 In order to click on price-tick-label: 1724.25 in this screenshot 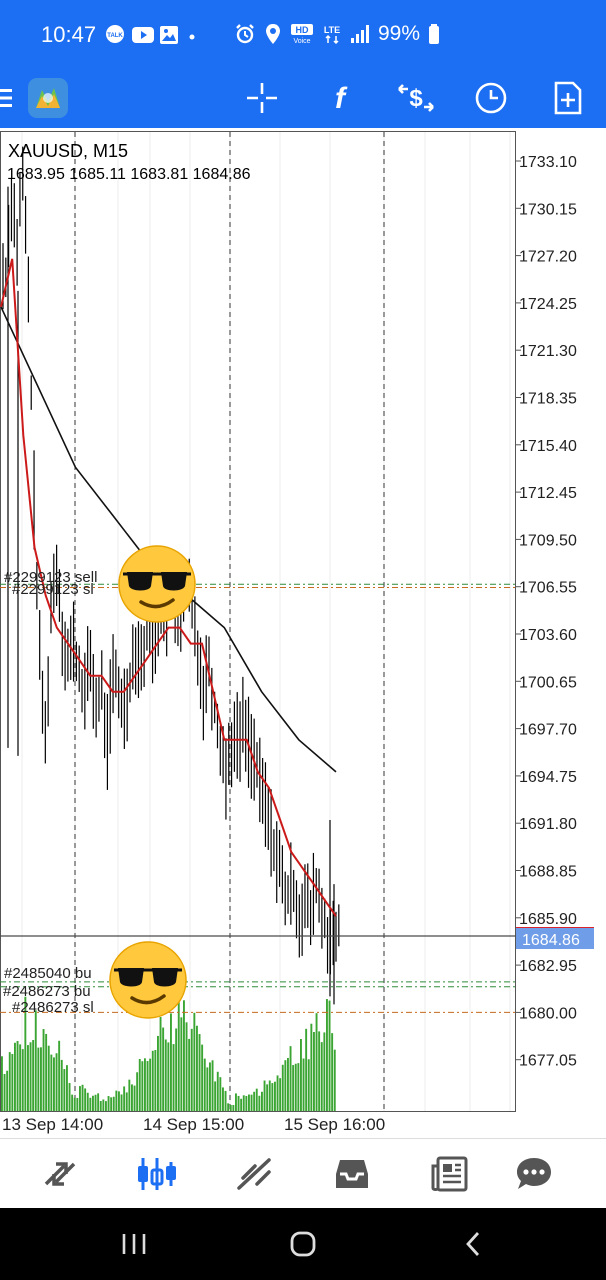, I will do `click(548, 304)`.